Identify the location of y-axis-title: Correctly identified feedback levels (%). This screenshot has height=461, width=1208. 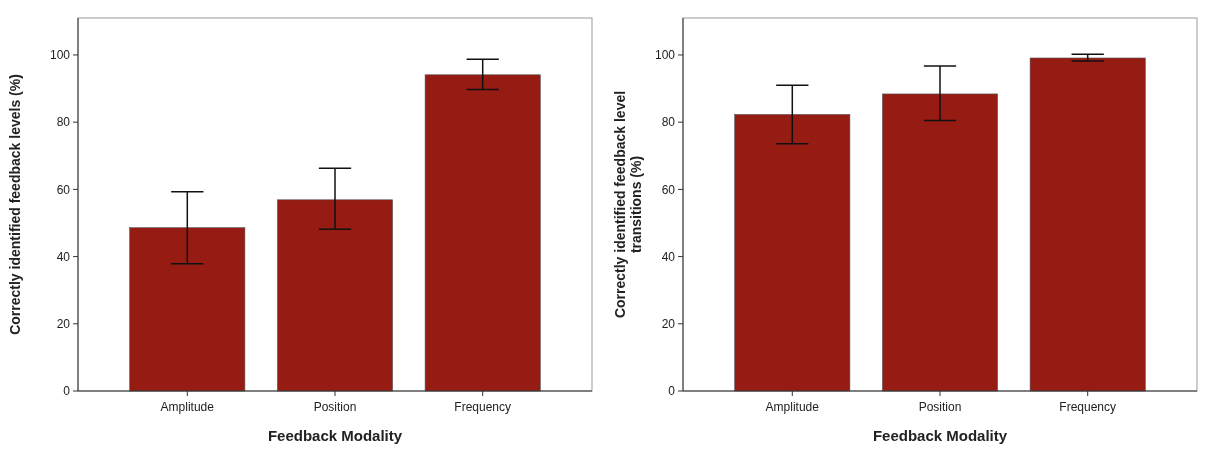
(15, 204).